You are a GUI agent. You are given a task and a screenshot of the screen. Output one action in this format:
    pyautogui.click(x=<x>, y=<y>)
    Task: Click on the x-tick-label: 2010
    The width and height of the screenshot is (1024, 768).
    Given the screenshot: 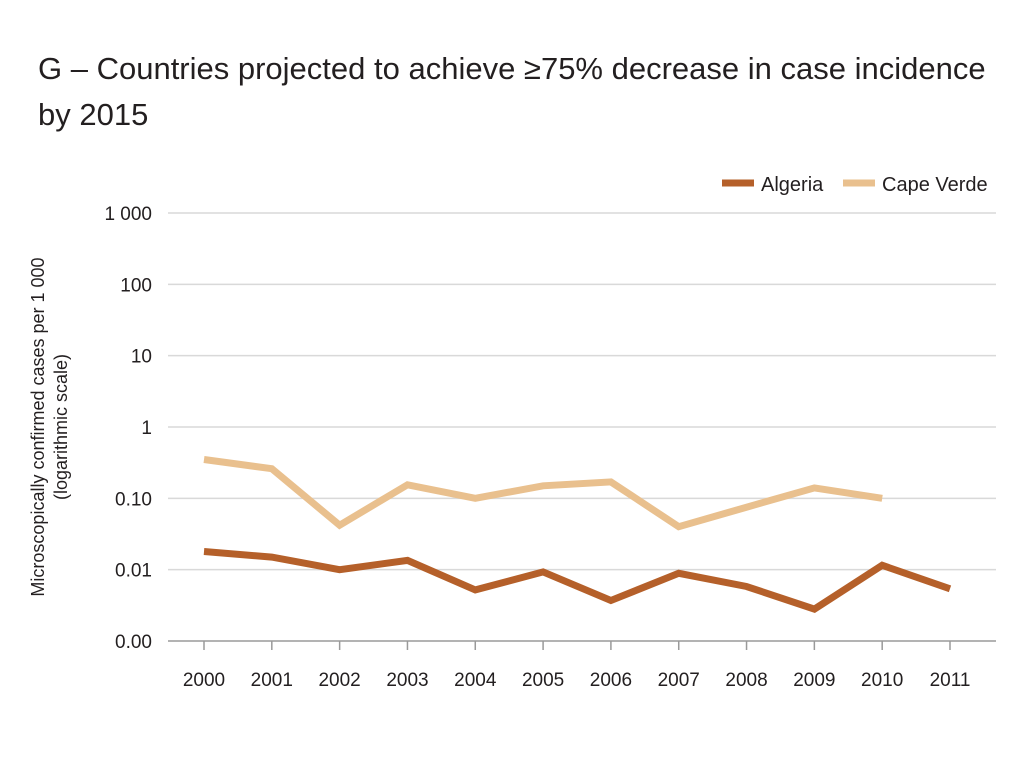 What is the action you would take?
    pyautogui.click(x=882, y=680)
    